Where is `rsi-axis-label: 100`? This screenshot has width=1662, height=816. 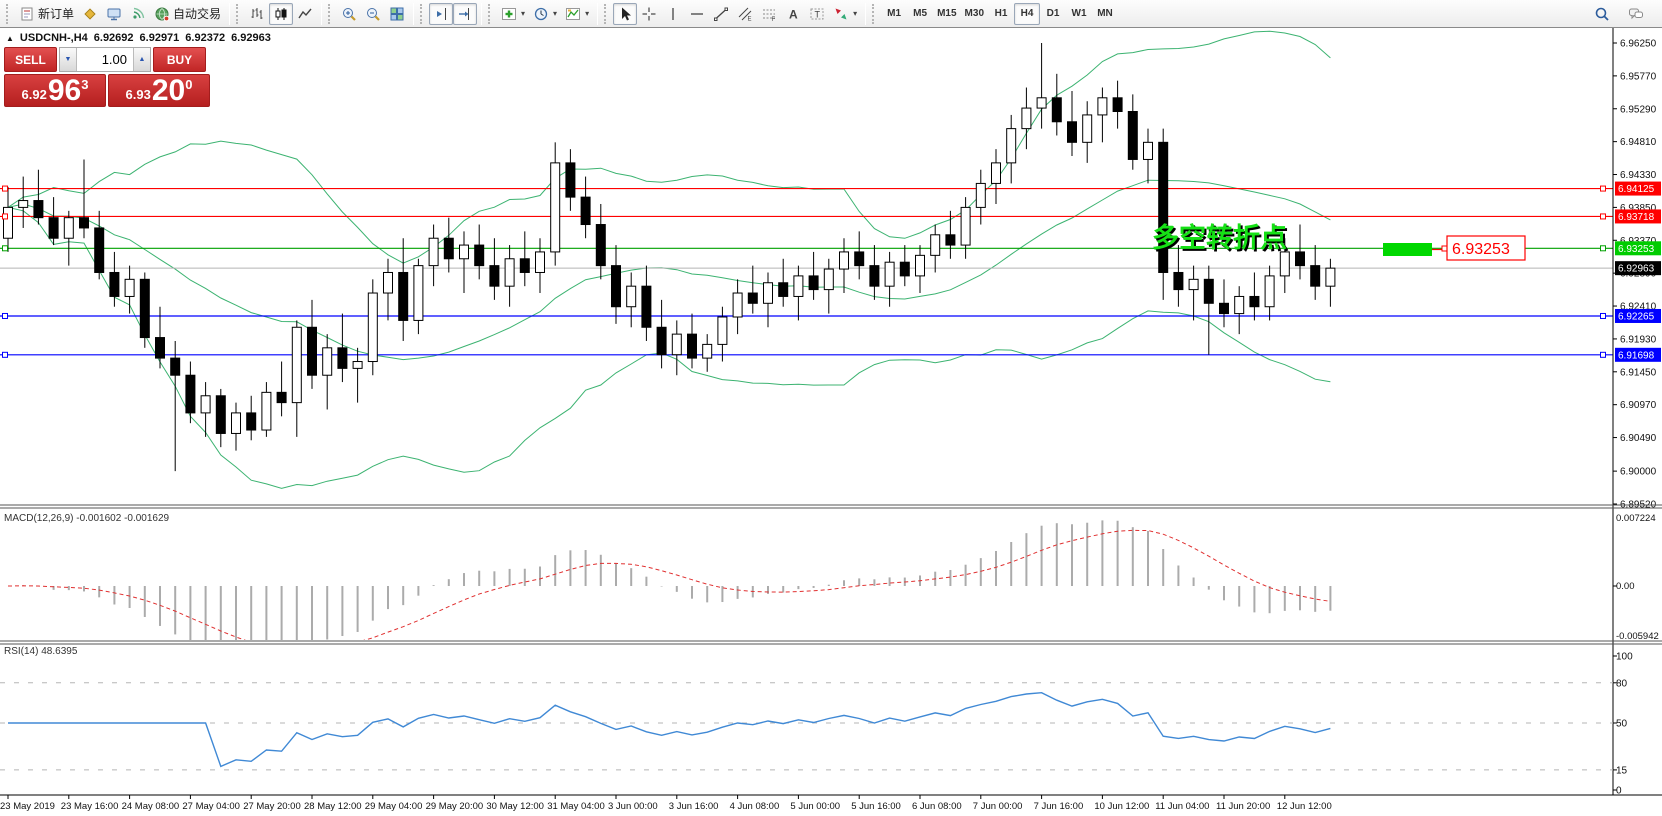 rsi-axis-label: 100 is located at coordinates (1624, 657).